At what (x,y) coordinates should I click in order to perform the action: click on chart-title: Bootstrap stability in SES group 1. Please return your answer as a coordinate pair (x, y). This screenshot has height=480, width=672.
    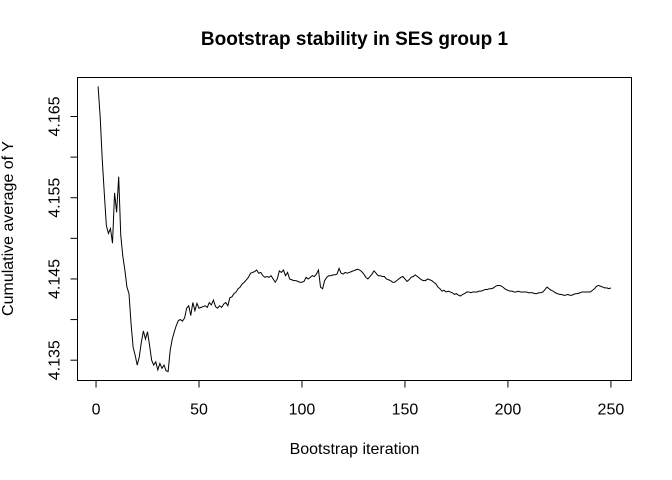
    Looking at the image, I should click on (355, 39).